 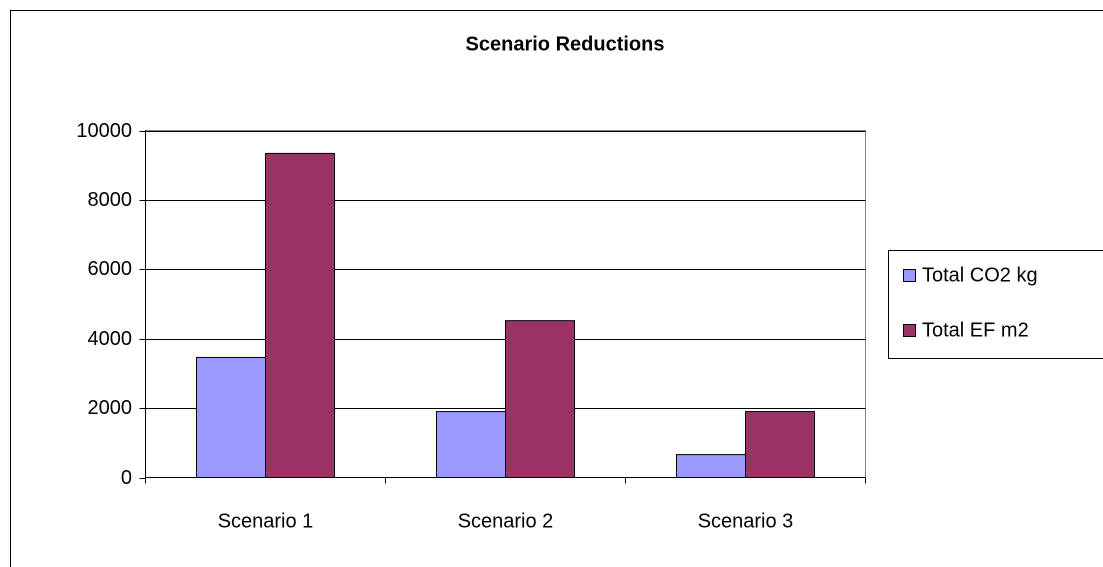 I want to click on legend-label: Total CO2 kg, so click(x=980, y=275).